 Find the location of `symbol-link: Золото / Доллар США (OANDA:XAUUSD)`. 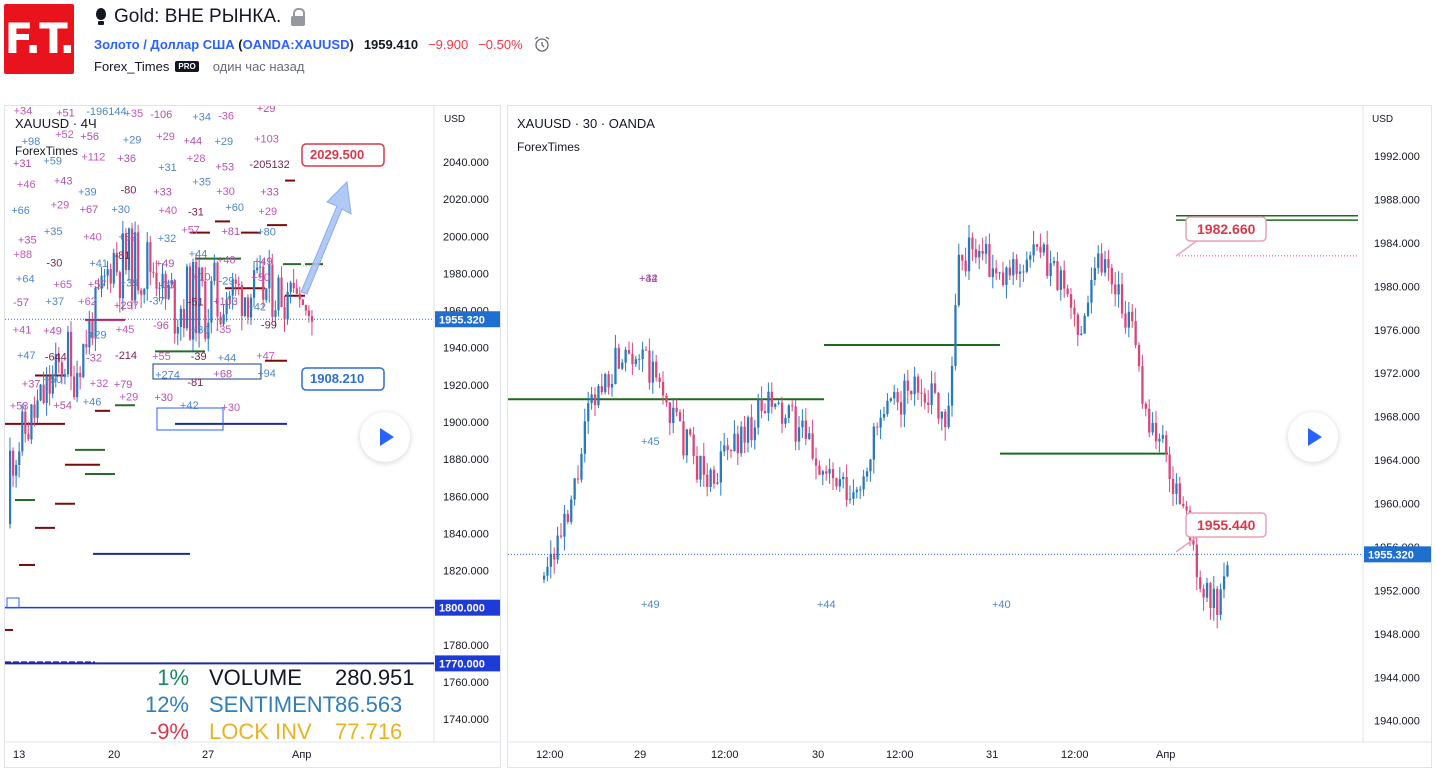

symbol-link: Золото / Доллар США (OANDA:XAUUSD) is located at coordinates (224, 44).